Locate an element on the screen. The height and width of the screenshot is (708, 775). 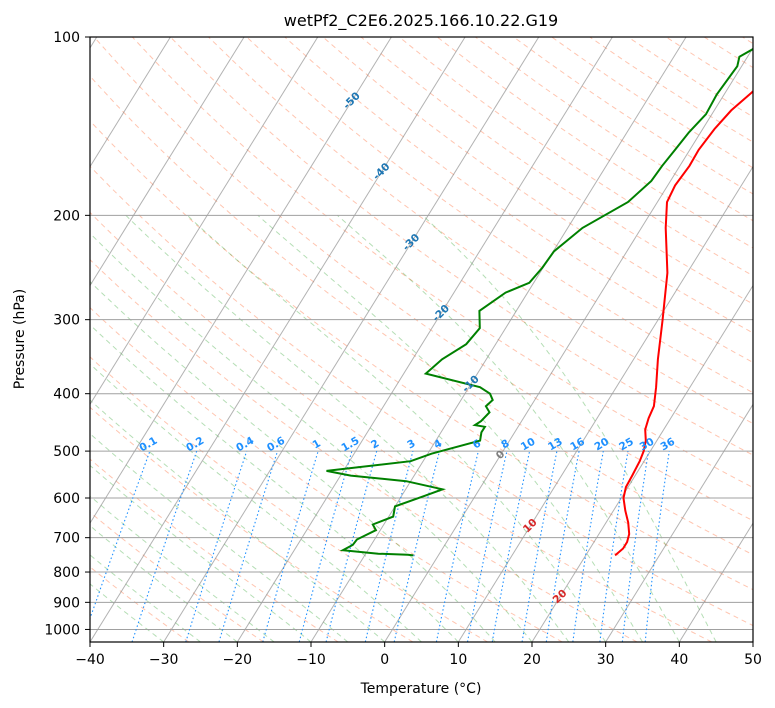
x-tick-label: −30 is located at coordinates (164, 660).